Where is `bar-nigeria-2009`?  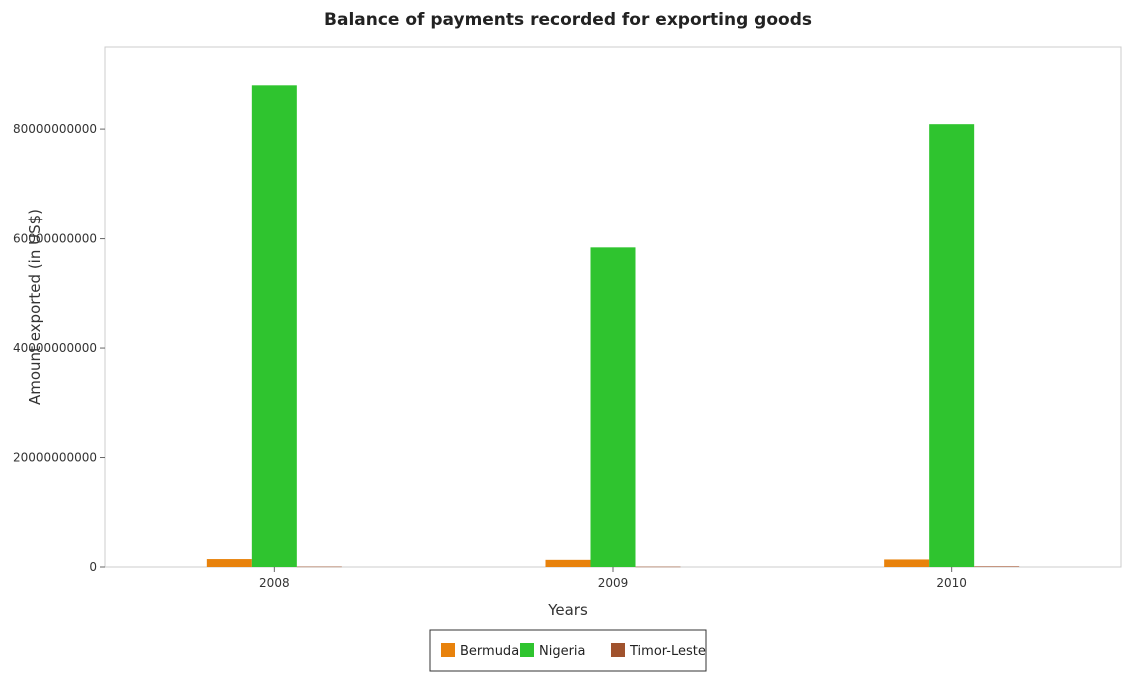
bar-nigeria-2009 is located at coordinates (613, 407).